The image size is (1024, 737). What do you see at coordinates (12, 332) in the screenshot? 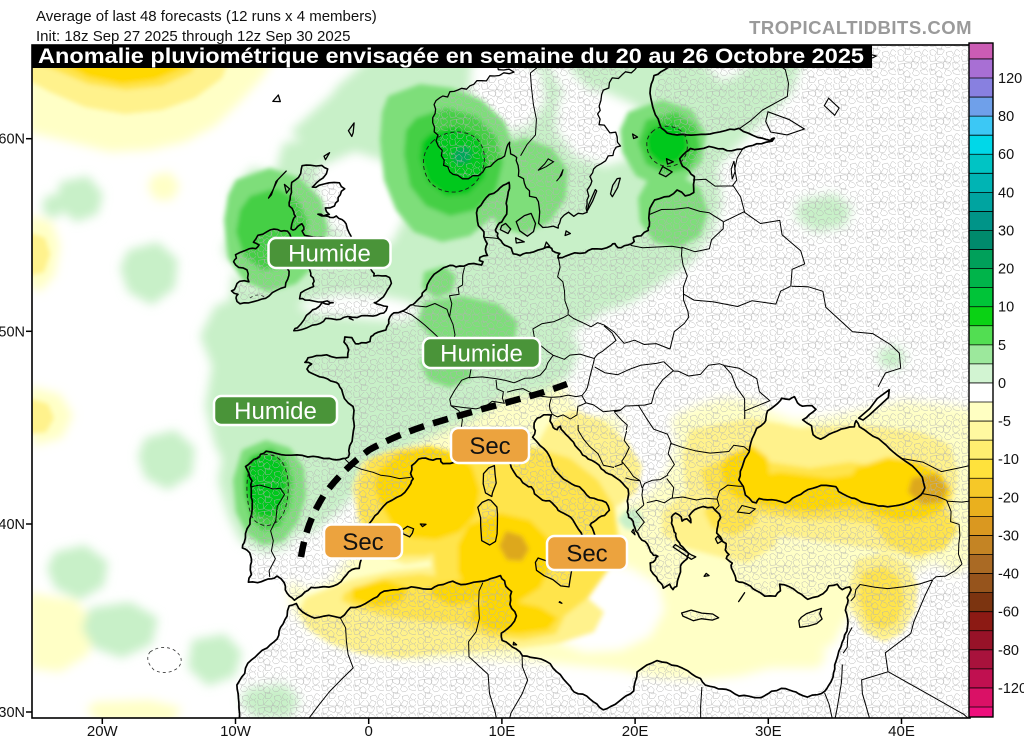
I see `svg-text: 50N` at bounding box center [12, 332].